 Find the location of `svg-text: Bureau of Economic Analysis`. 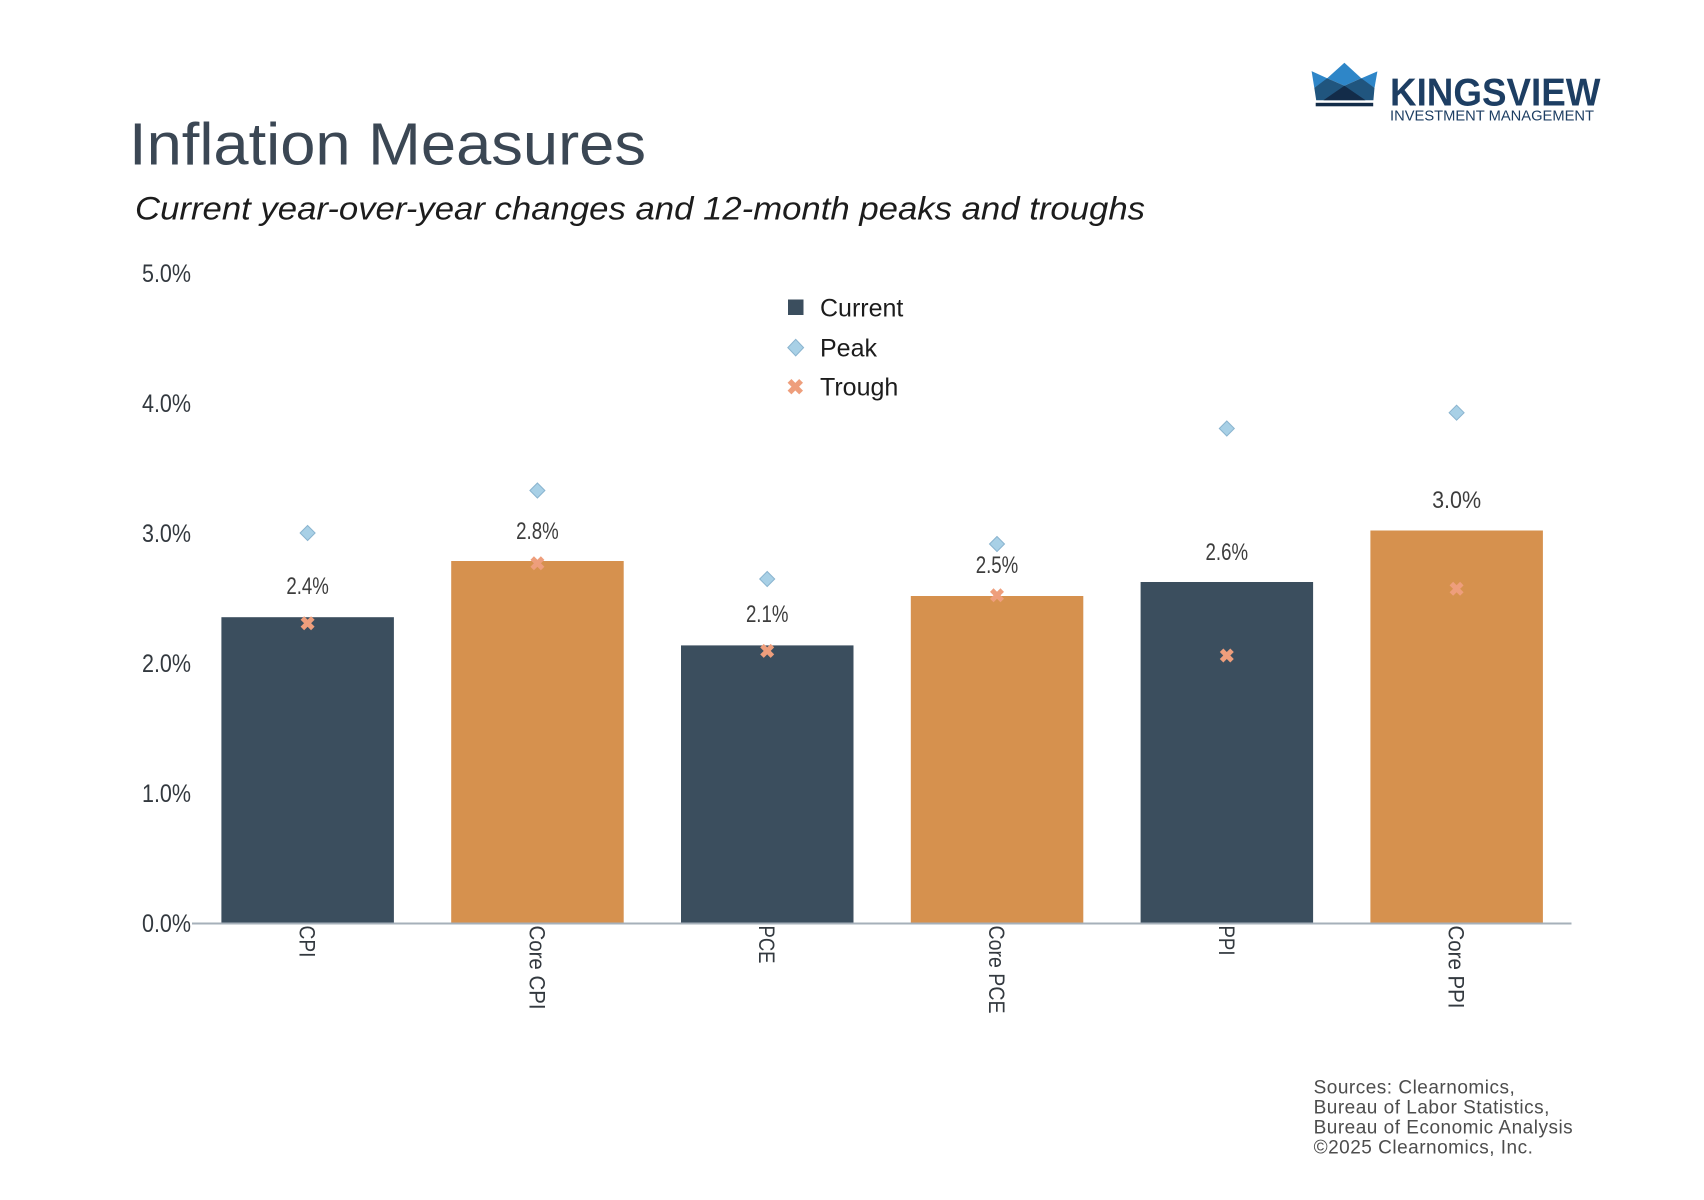

svg-text: Bureau of Economic Analysis is located at coordinates (1444, 1128).